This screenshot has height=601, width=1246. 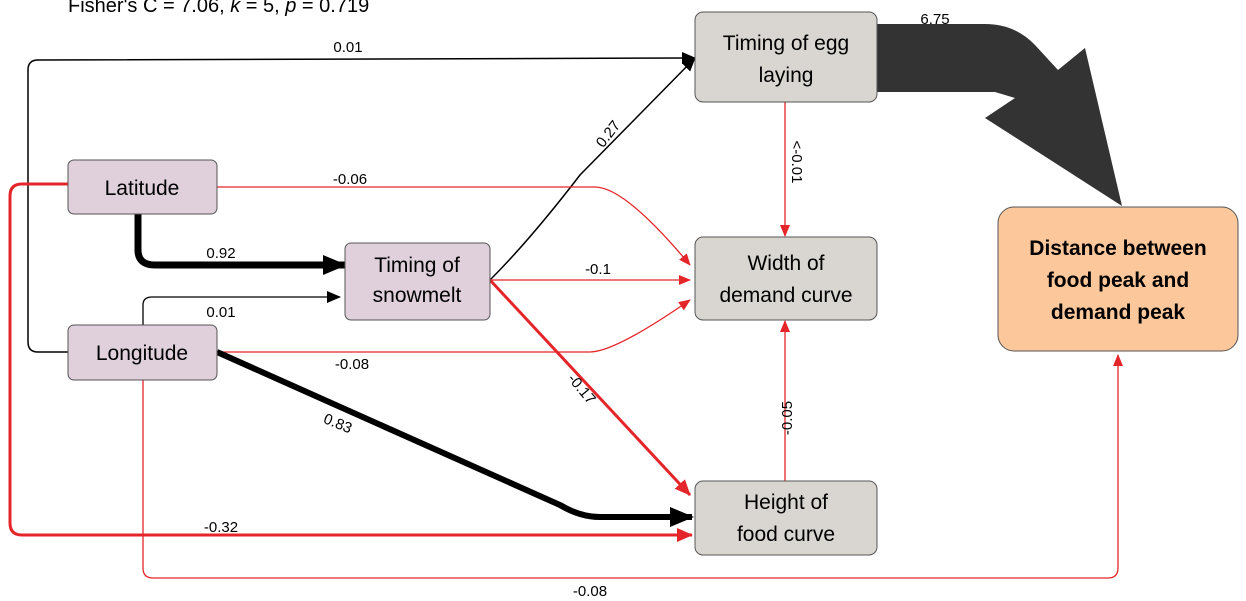 I want to click on node-label: snowmelt, so click(x=417, y=295).